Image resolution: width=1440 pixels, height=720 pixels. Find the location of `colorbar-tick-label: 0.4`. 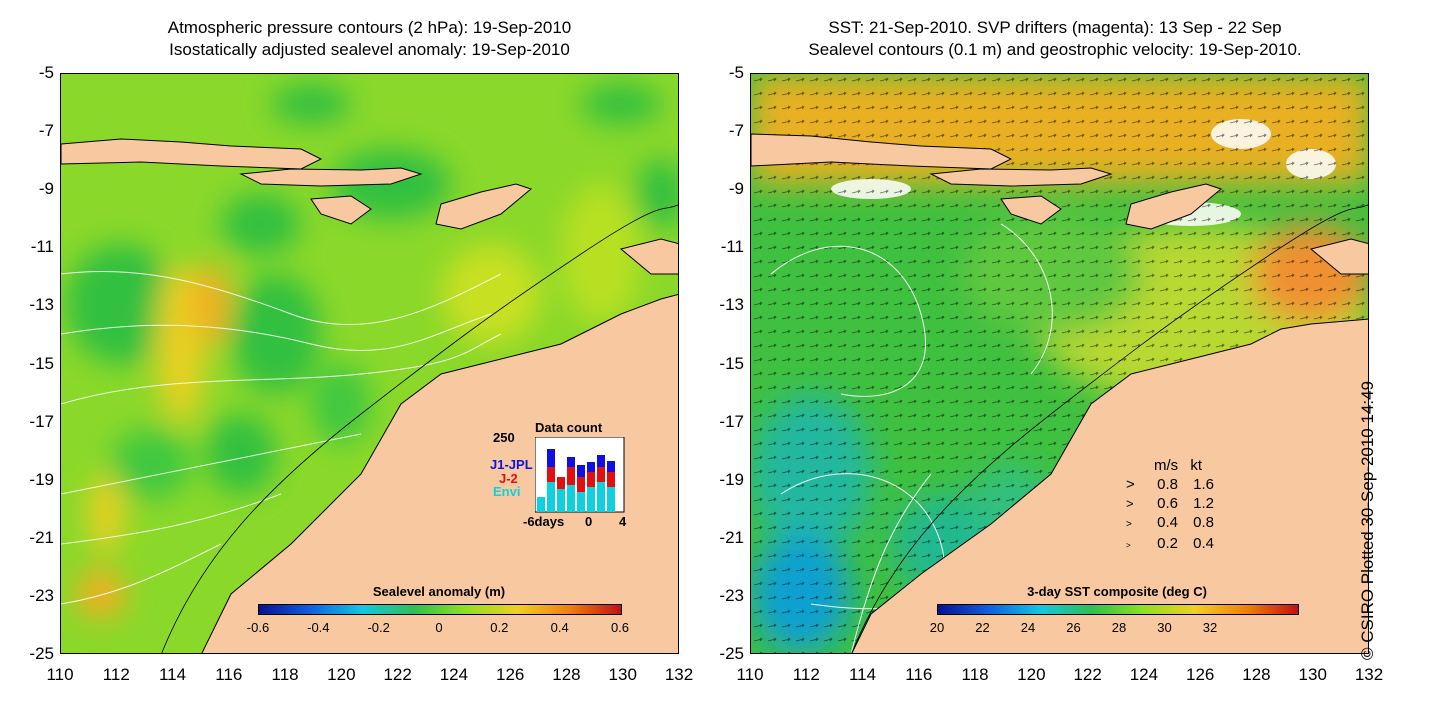

colorbar-tick-label: 0.4 is located at coordinates (559, 627).